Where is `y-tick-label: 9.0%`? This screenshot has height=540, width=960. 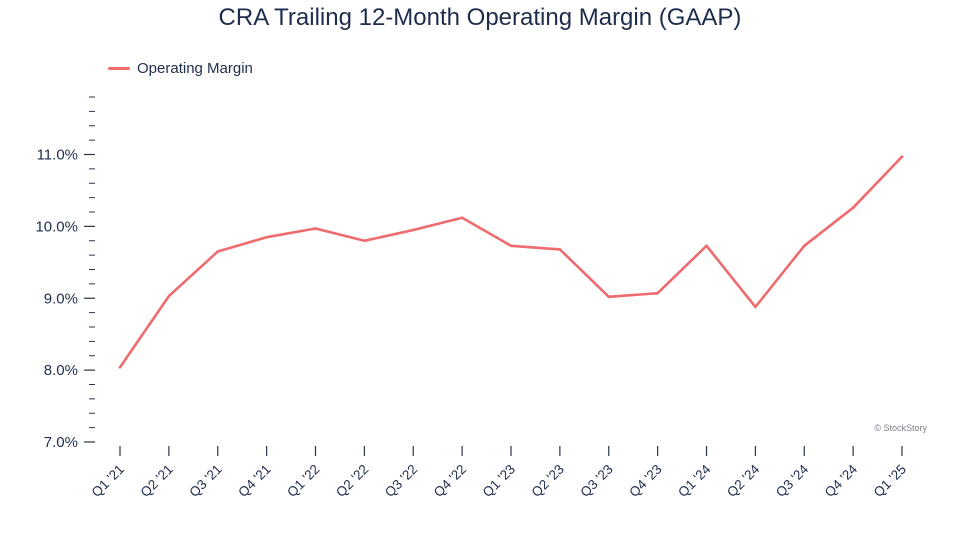 y-tick-label: 9.0% is located at coordinates (61, 298).